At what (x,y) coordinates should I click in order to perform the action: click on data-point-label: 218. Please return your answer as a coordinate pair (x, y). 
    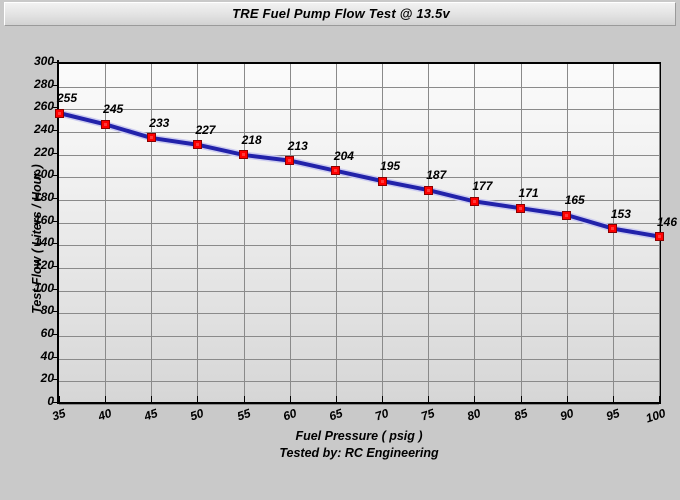
    Looking at the image, I should click on (251, 139).